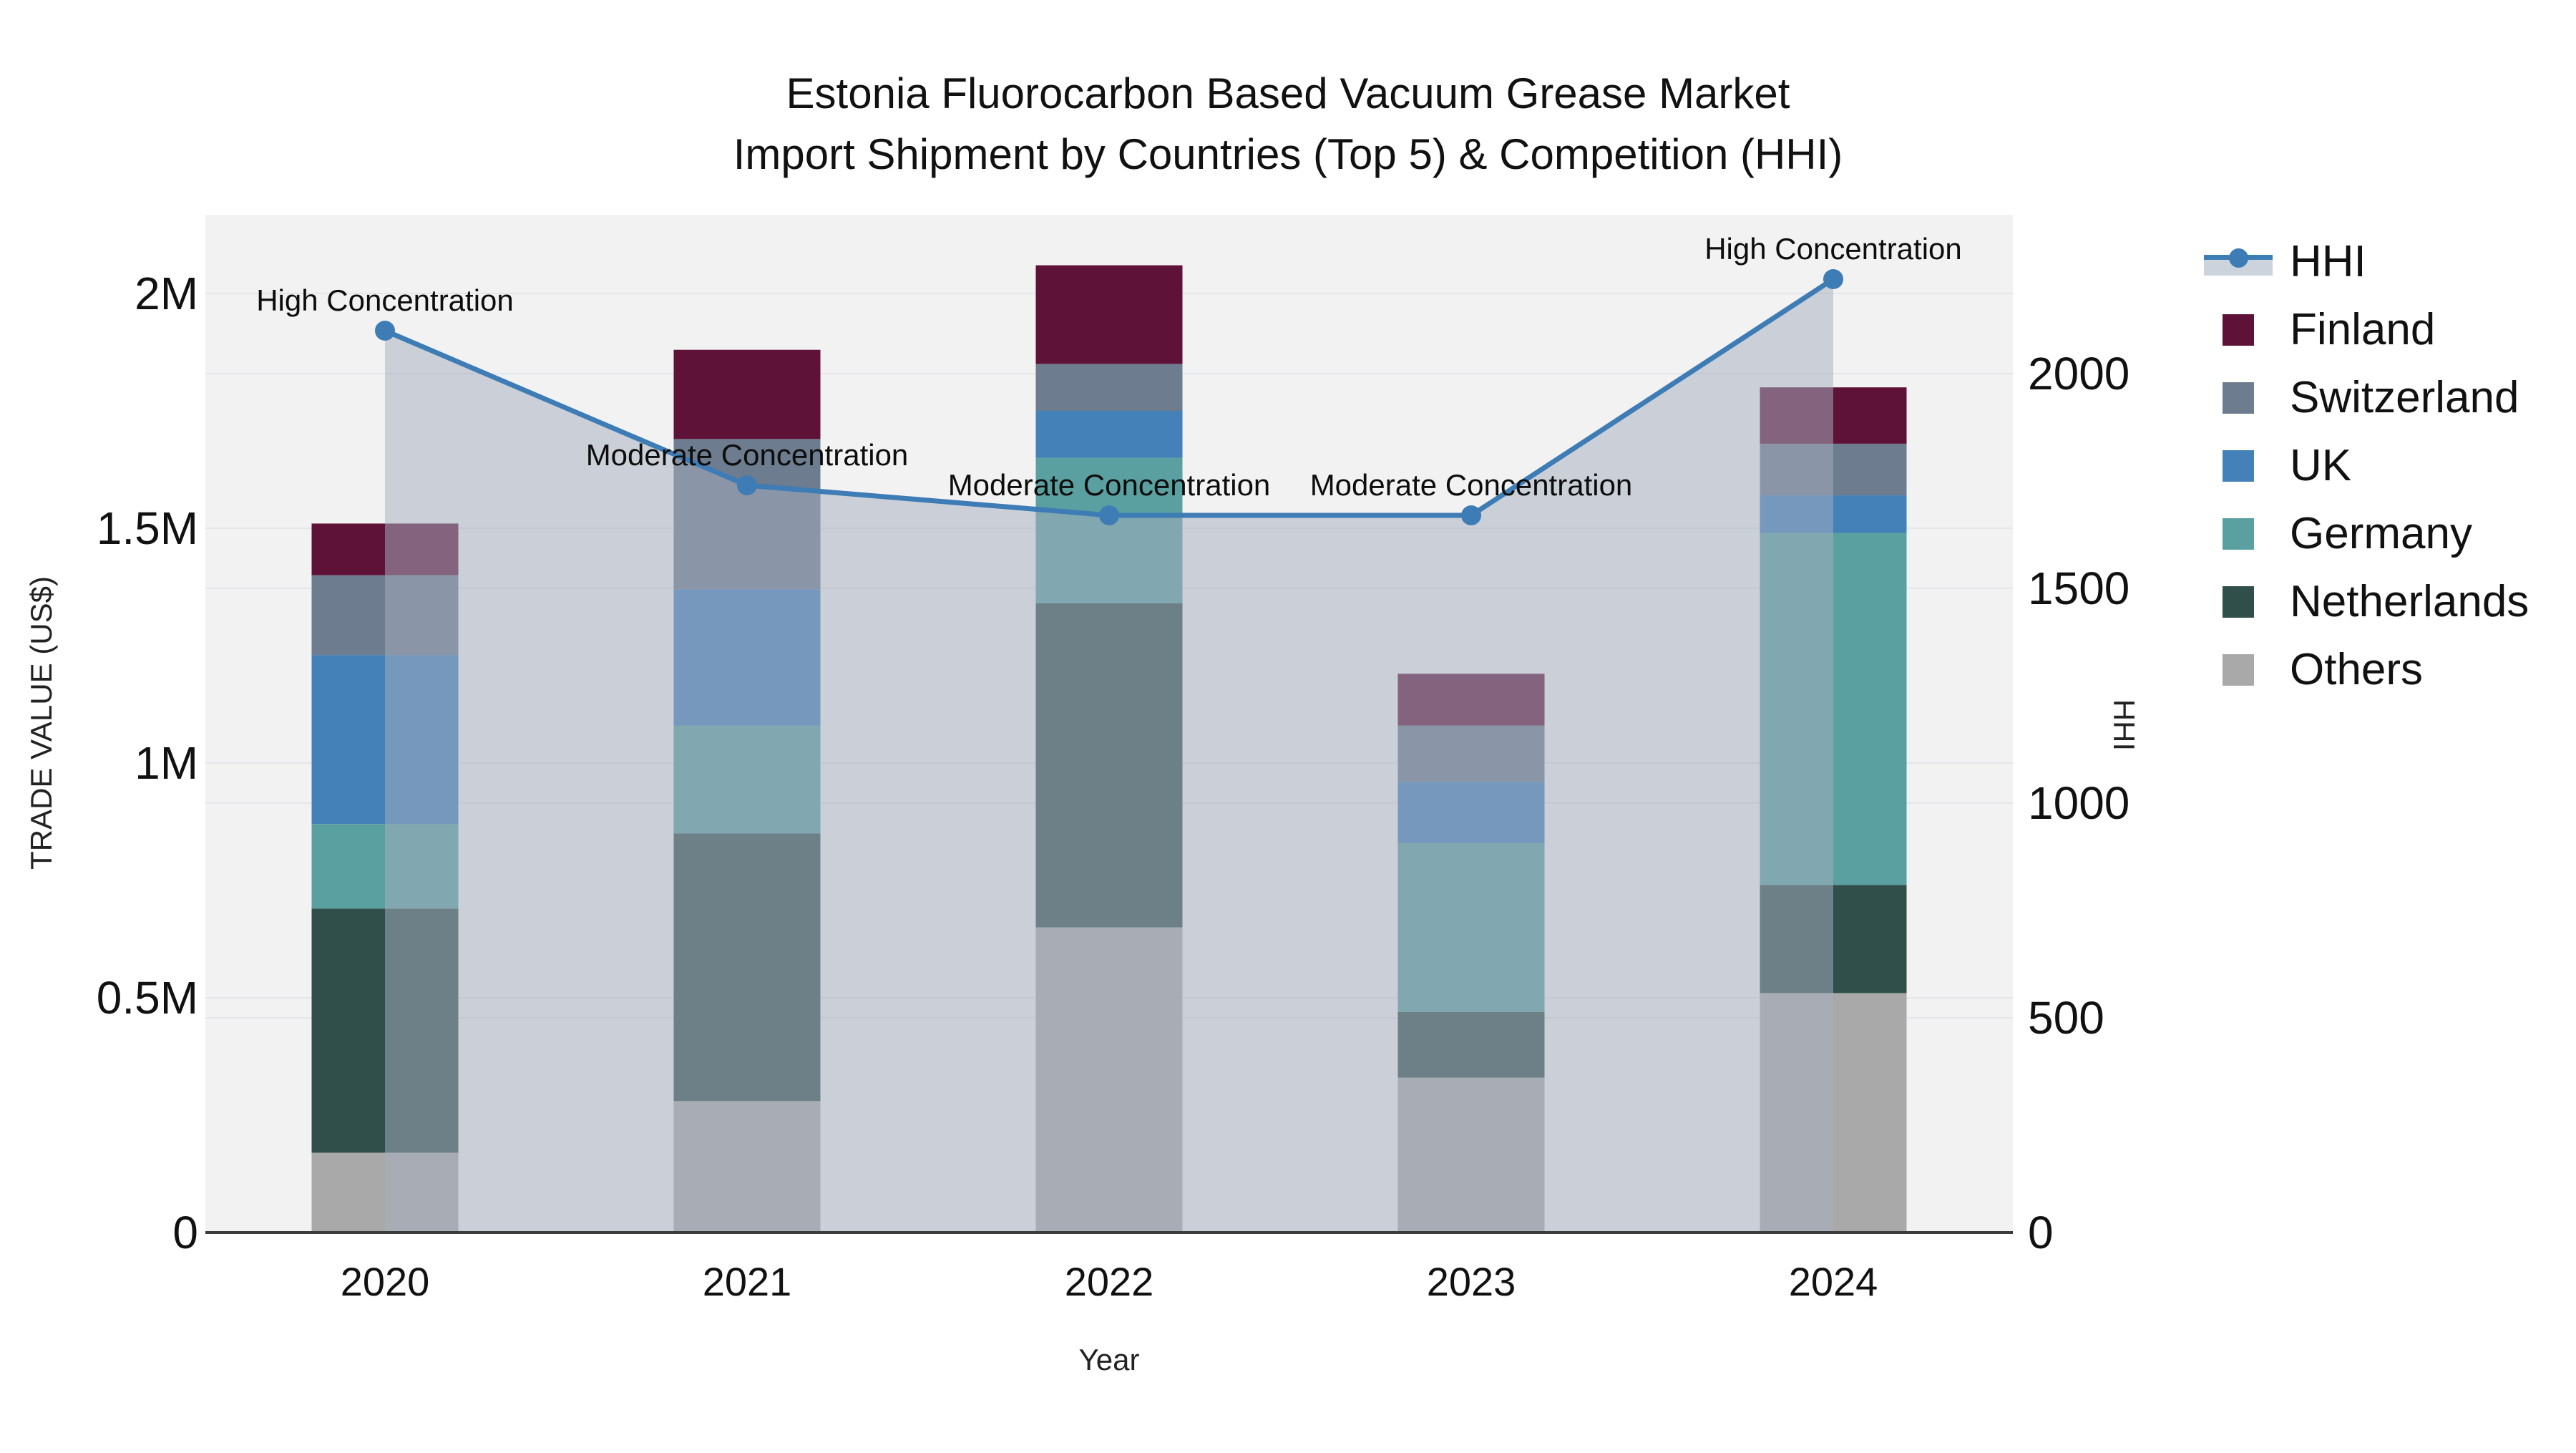  What do you see at coordinates (1109, 485) in the screenshot?
I see `annotation-2022: Moderate Concentration` at bounding box center [1109, 485].